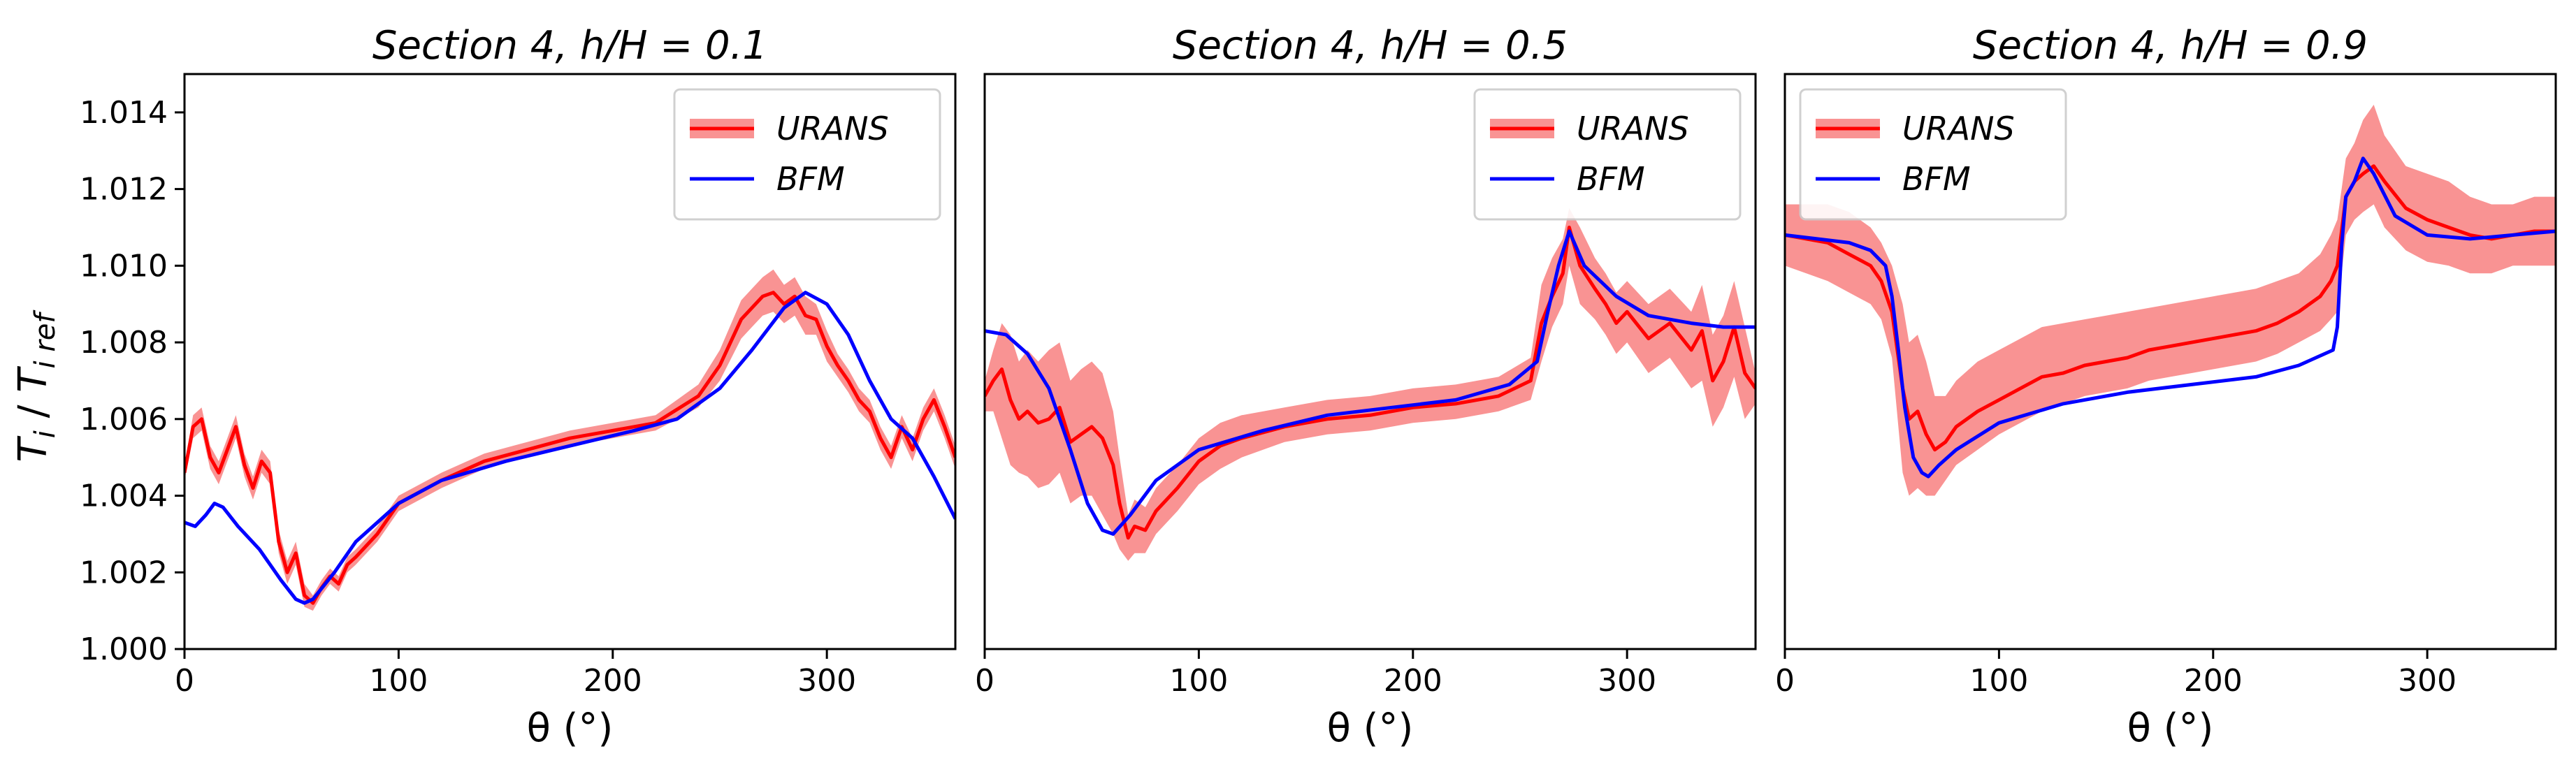 The height and width of the screenshot is (772, 2576). What do you see at coordinates (124, 496) in the screenshot?
I see `y-tick-label: 1.004` at bounding box center [124, 496].